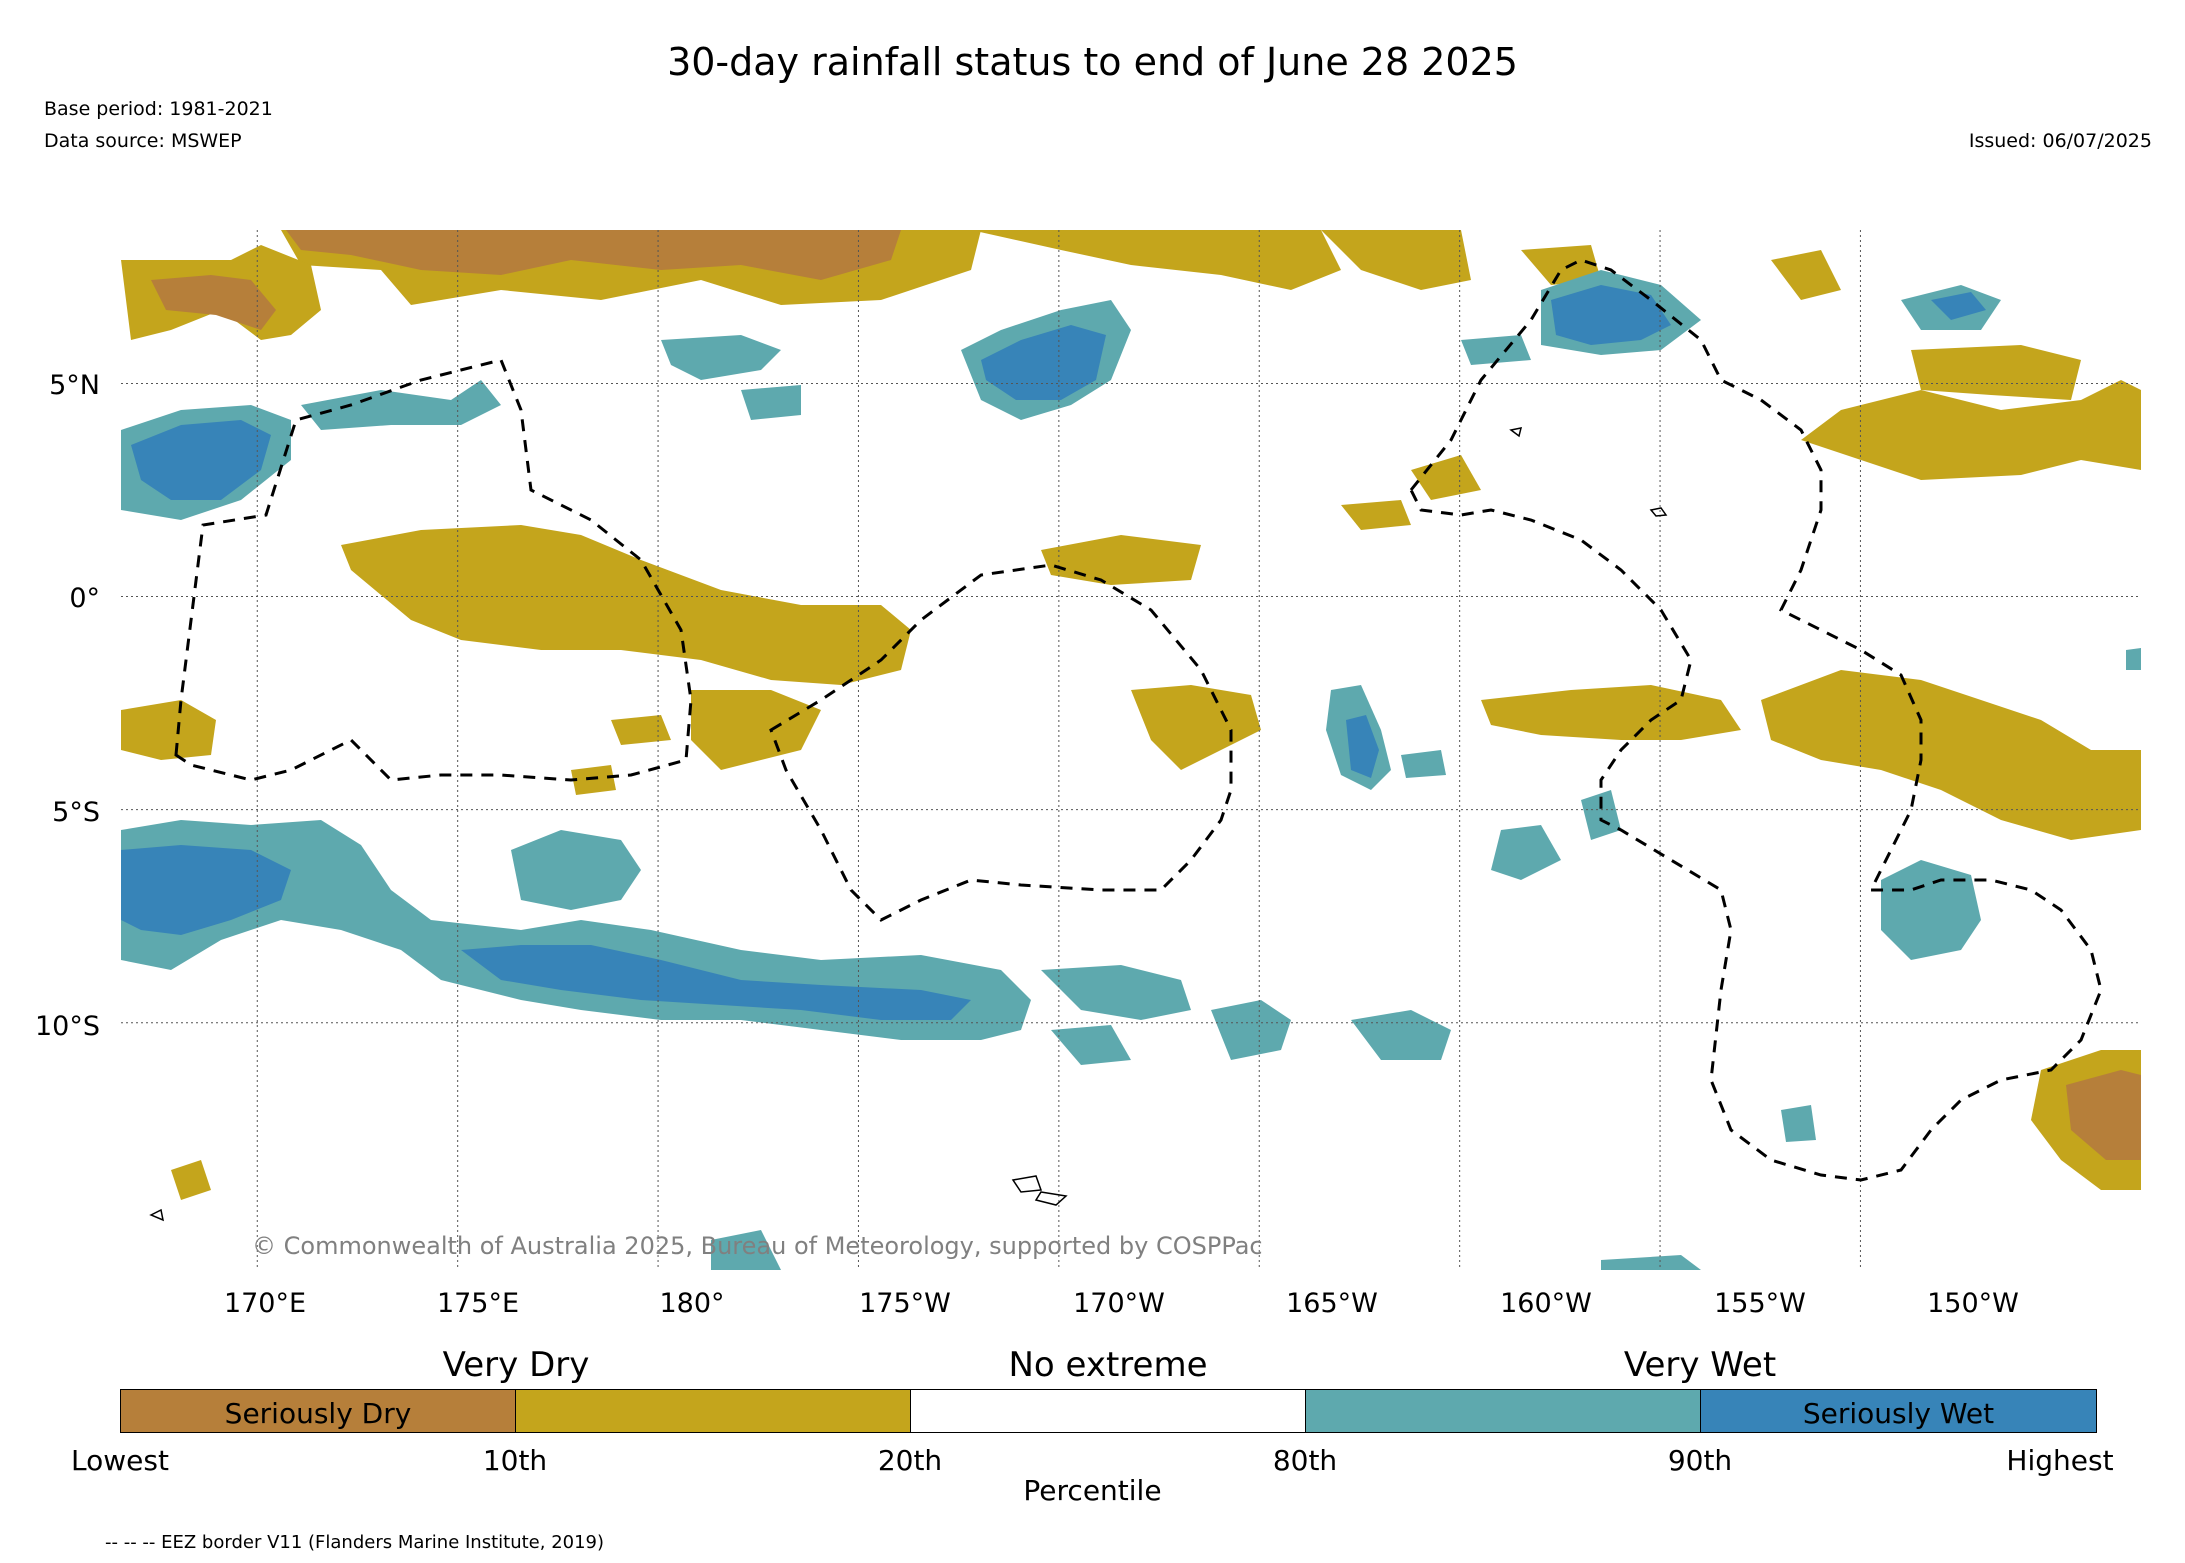 This screenshot has height=1563, width=2185. What do you see at coordinates (318, 1413) in the screenshot?
I see `legend-swatch-label: Seriously Dry` at bounding box center [318, 1413].